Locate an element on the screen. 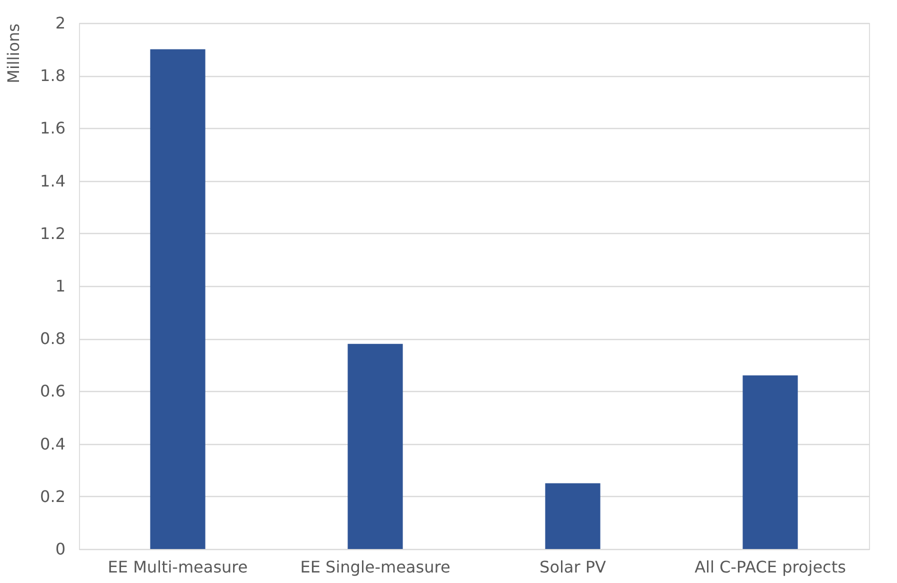  y-tick-label: 0.4 is located at coordinates (53, 444).